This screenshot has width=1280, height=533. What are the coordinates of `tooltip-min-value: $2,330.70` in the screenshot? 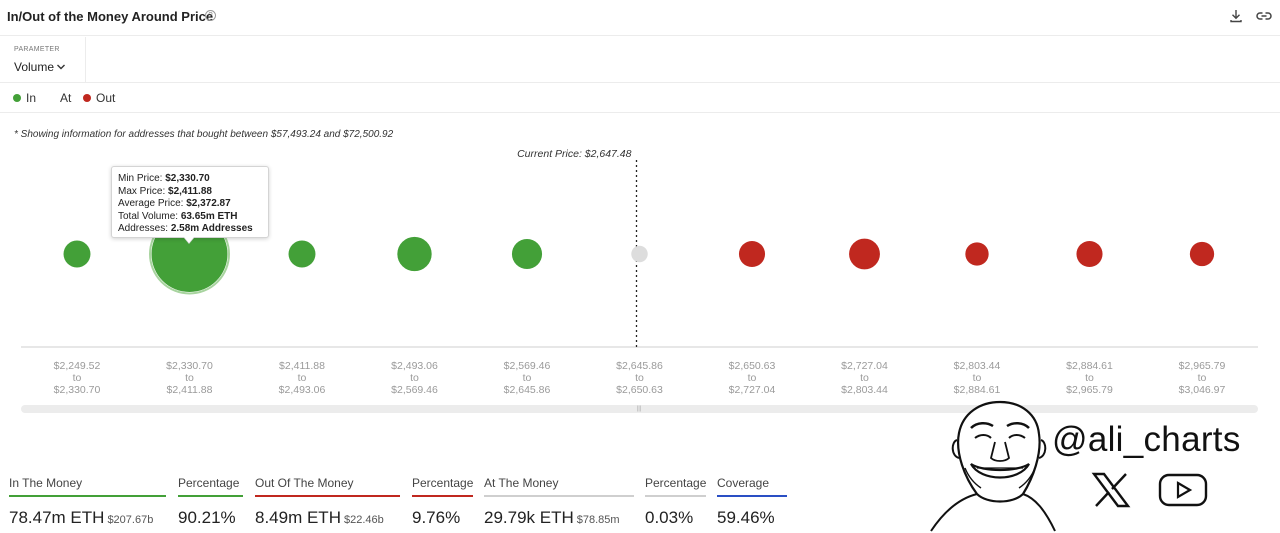 It's located at (187, 178).